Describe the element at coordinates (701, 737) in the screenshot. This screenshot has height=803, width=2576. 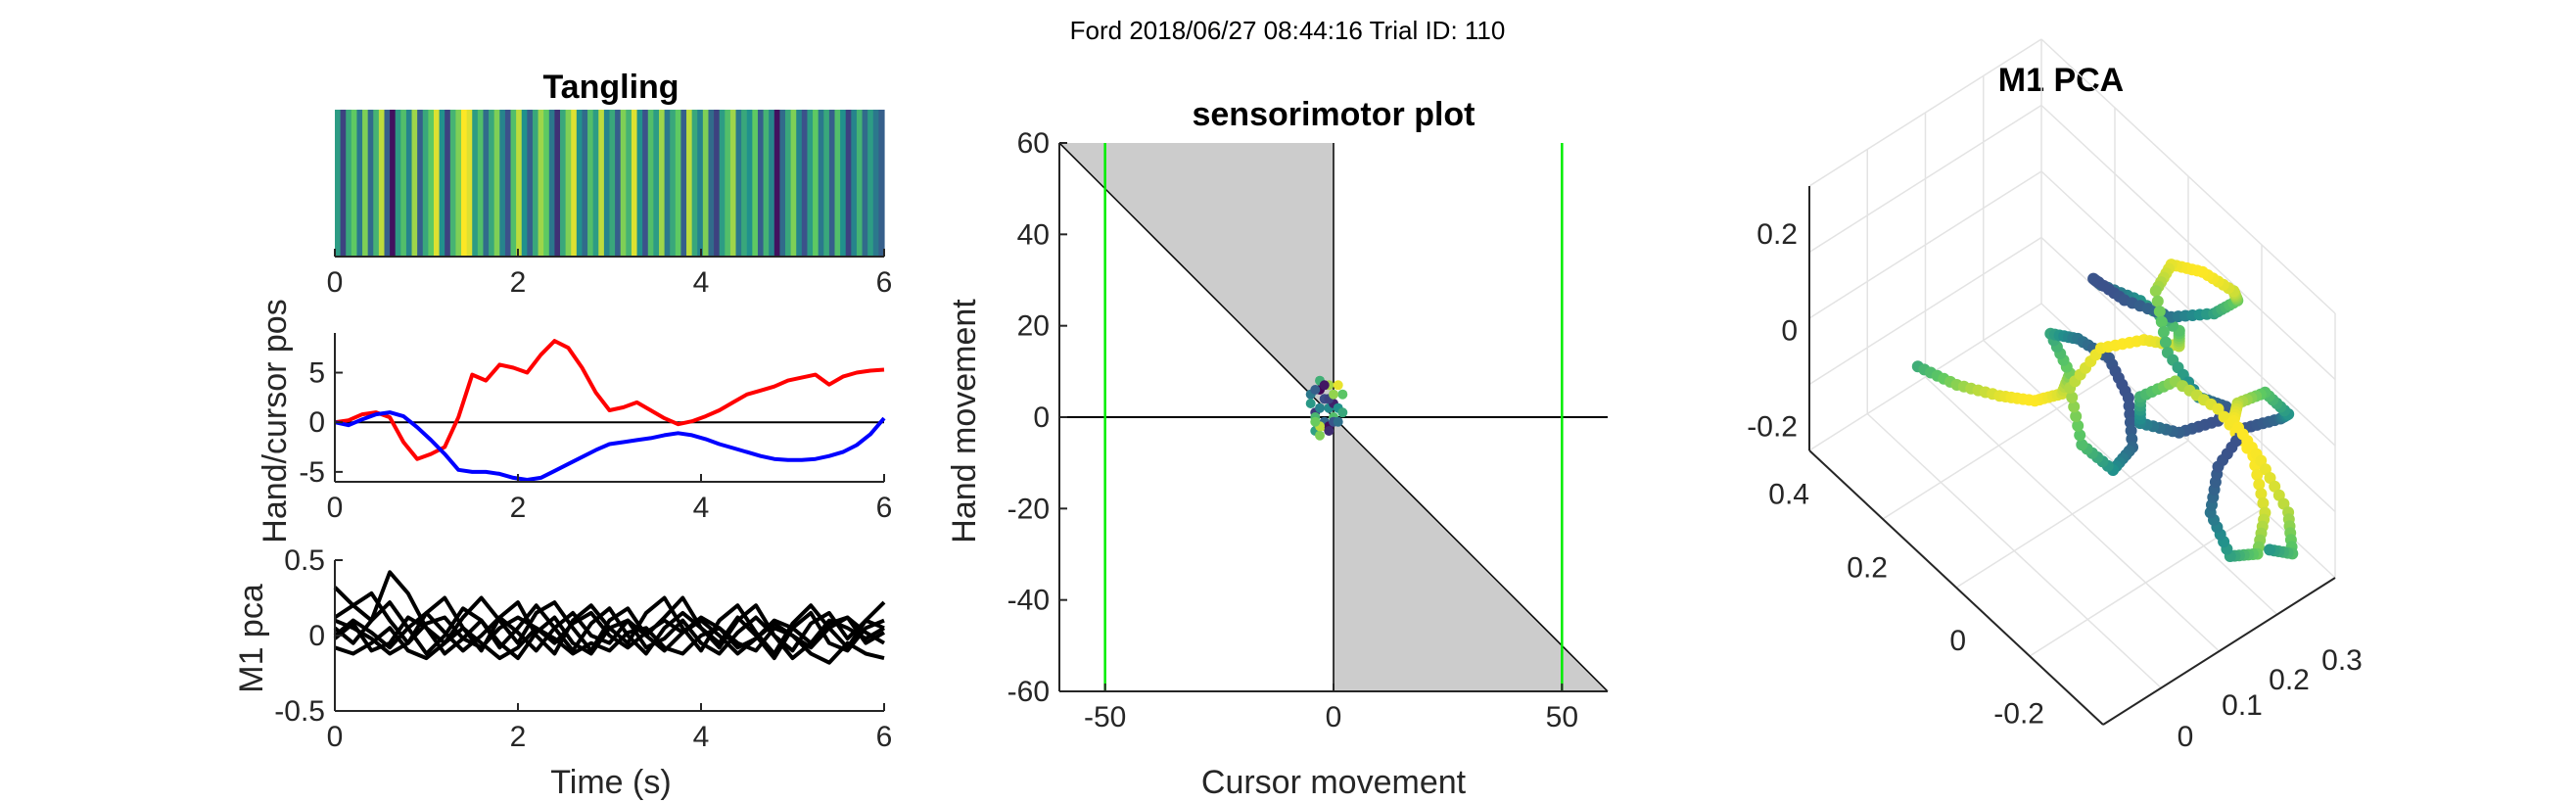
I see `m1-x-tick-label: 4` at that location.